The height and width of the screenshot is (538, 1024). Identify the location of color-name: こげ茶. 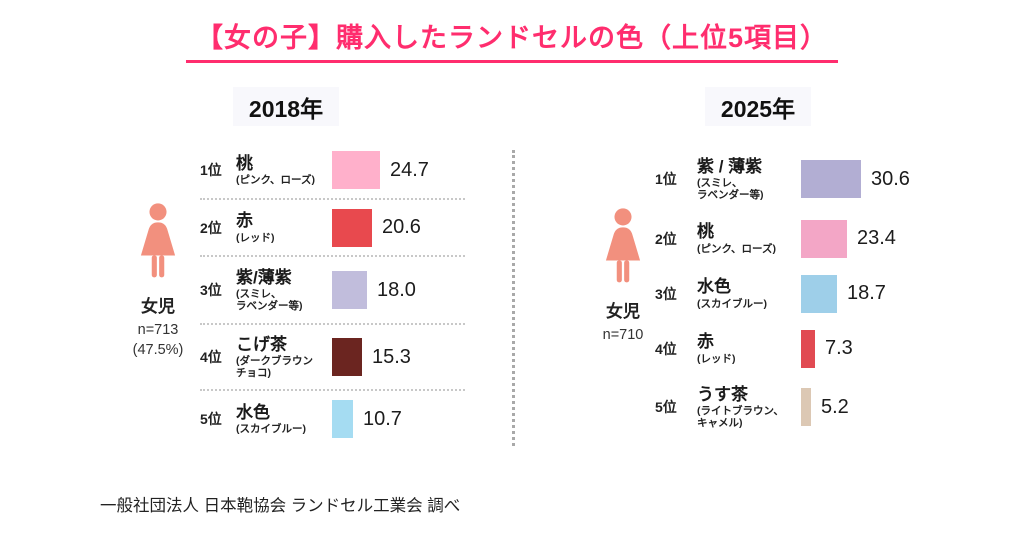
(261, 344).